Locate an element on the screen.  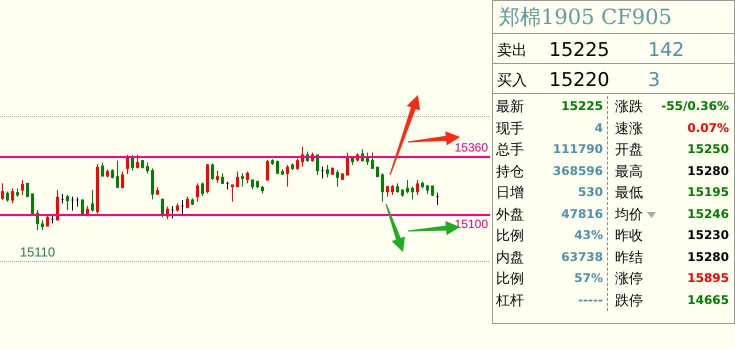
text: 15220 is located at coordinates (579, 80).